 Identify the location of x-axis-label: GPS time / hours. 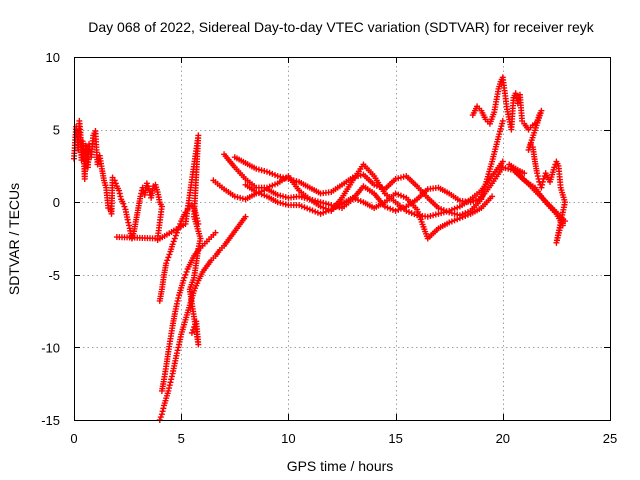
(340, 466).